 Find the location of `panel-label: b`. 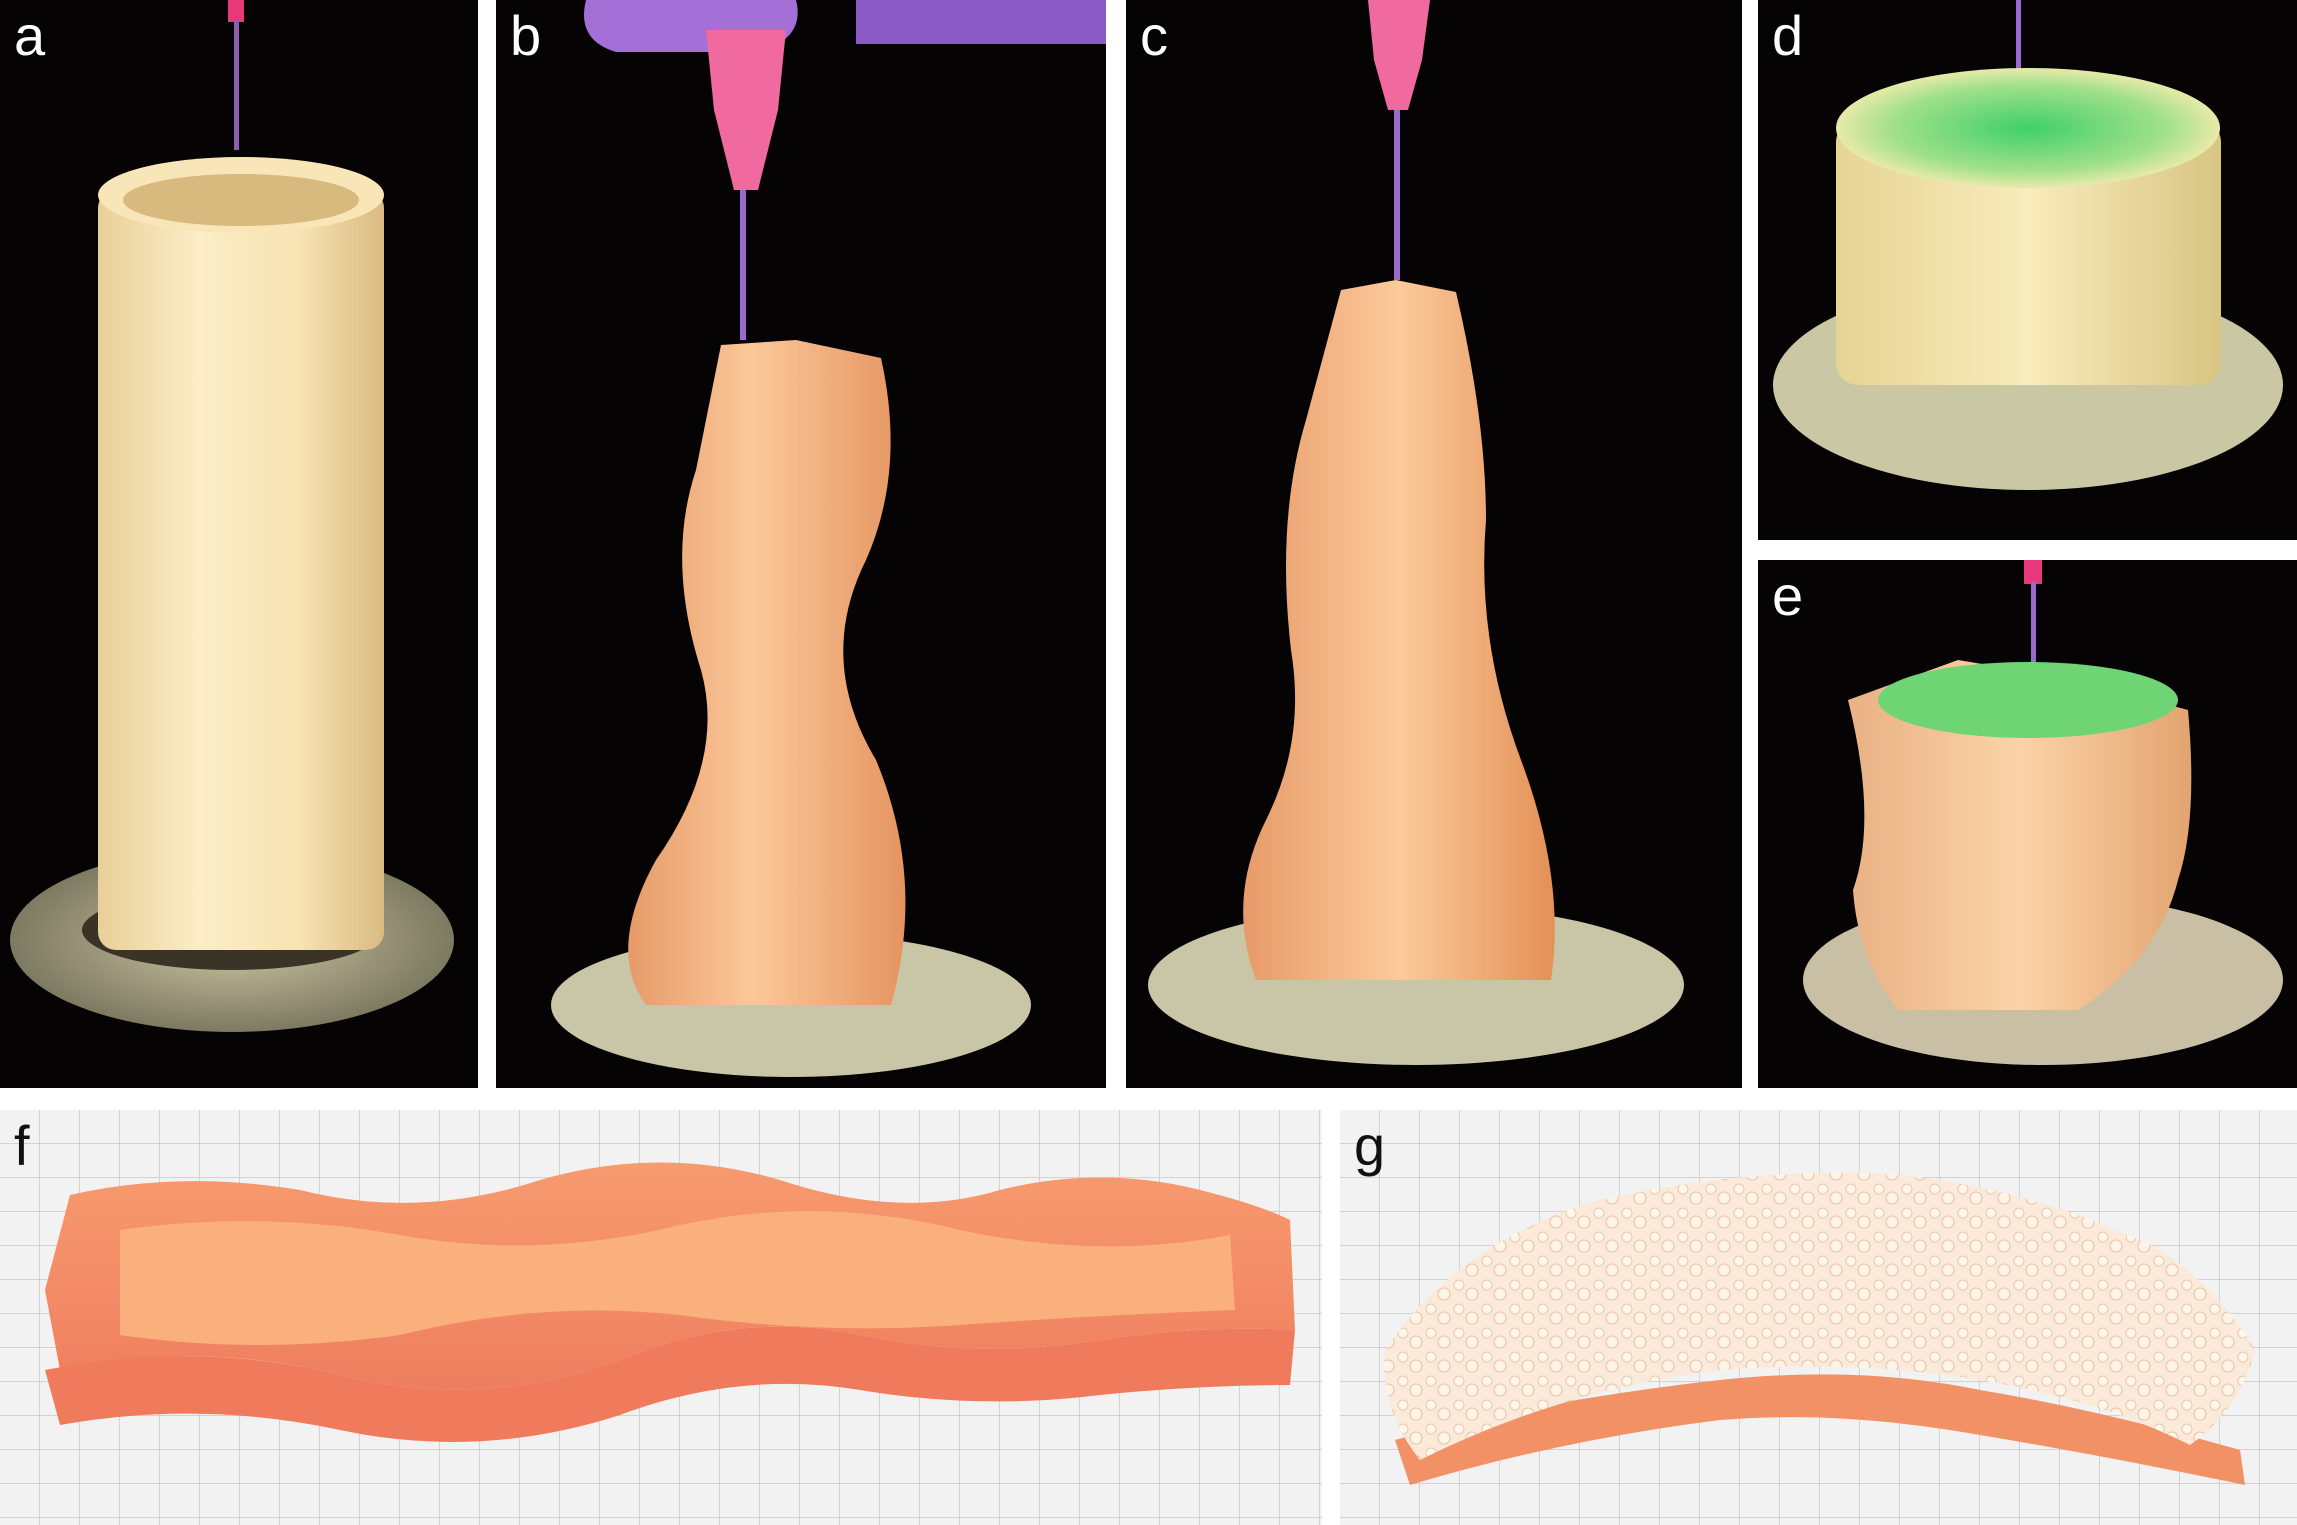

panel-label: b is located at coordinates (526, 35).